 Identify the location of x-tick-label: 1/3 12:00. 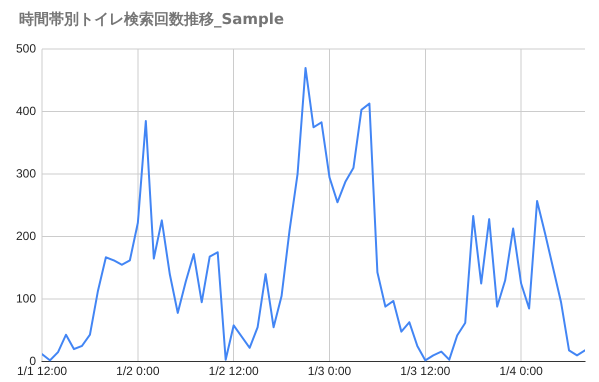
(425, 371).